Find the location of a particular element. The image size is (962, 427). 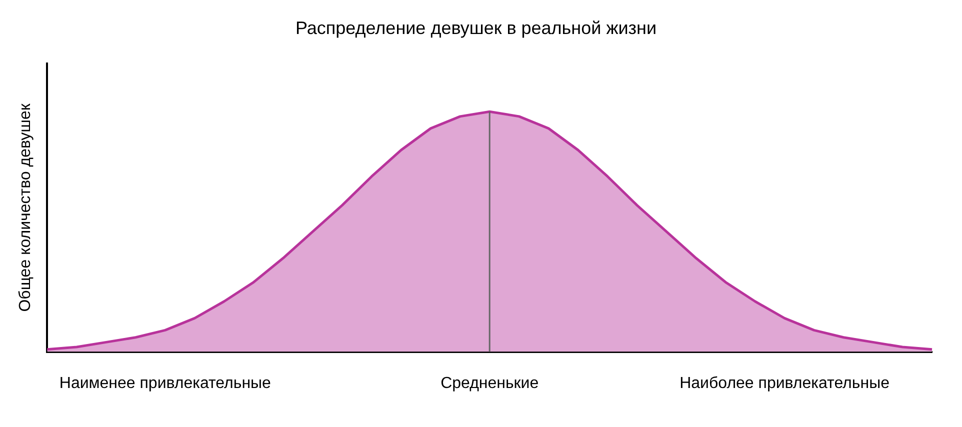

x-tick-label: Наименее привлекательные is located at coordinates (165, 383).